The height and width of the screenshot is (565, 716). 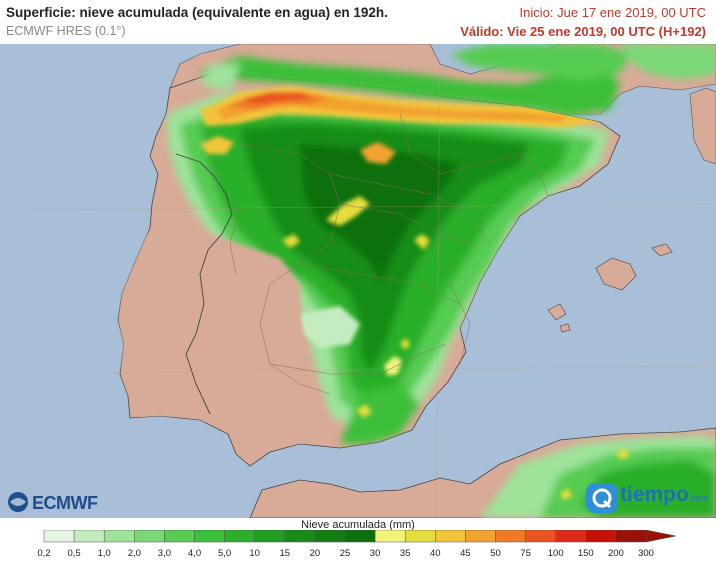 What do you see at coordinates (465, 553) in the screenshot?
I see `legend-tick-label: 45` at bounding box center [465, 553].